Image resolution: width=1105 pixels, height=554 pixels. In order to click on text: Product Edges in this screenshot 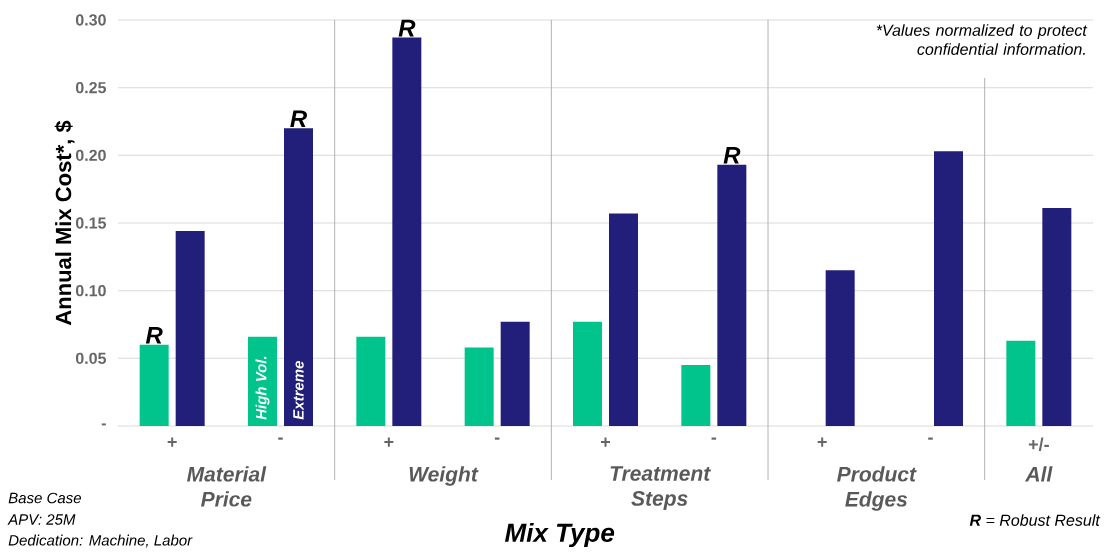, I will do `click(877, 488)`.